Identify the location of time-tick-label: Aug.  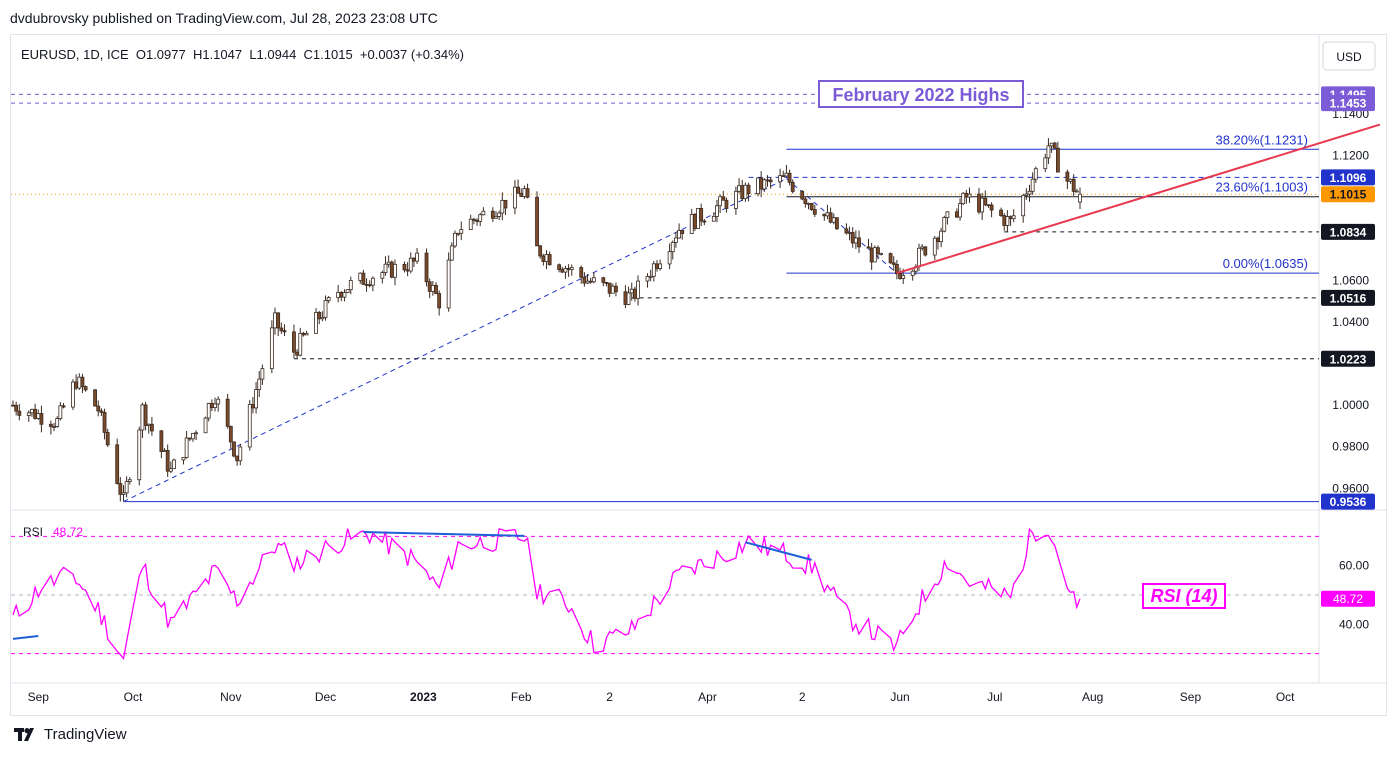
(1092, 697).